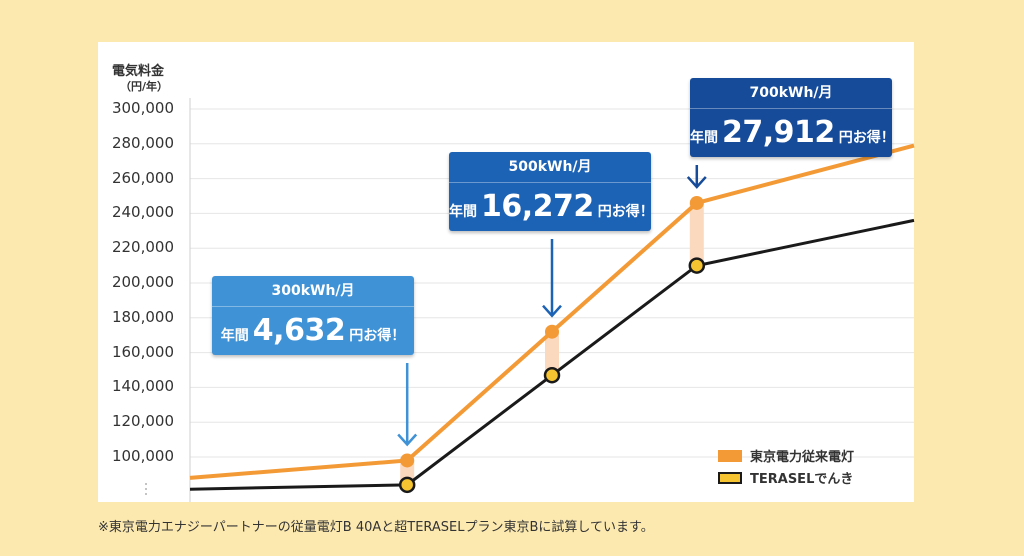  Describe the element at coordinates (313, 291) in the screenshot. I see `callout-usage: 300kWh/月` at that location.